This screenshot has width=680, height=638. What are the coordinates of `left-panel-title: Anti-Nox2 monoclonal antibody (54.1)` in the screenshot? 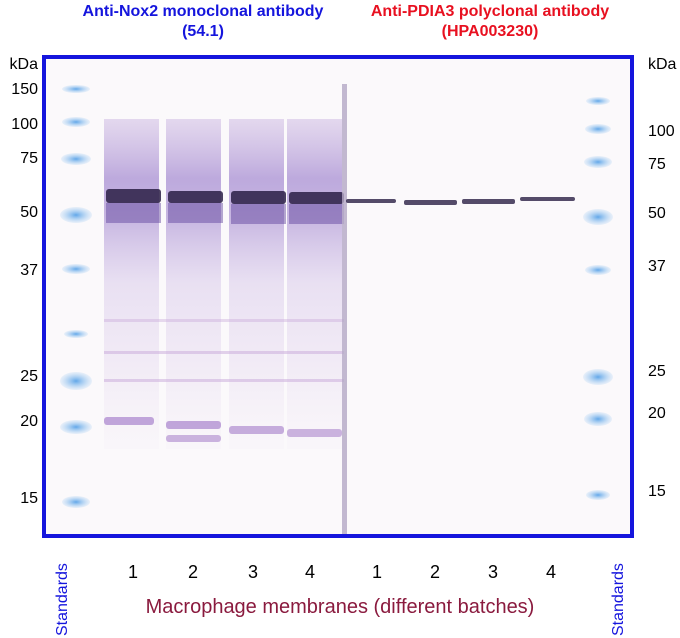 It's located at (203, 22).